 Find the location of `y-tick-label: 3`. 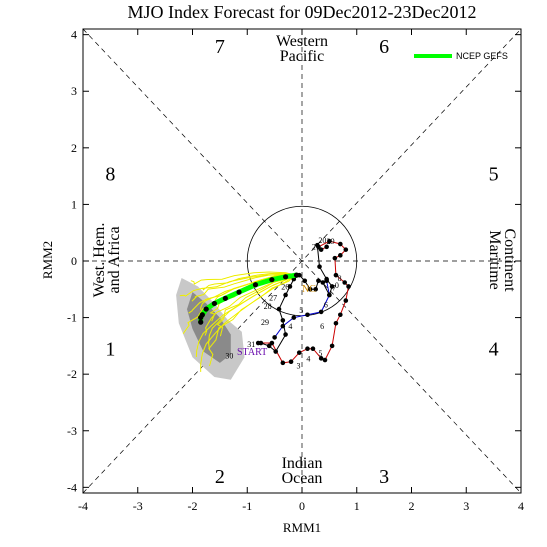

y-tick-label: 3 is located at coordinates (74, 91).